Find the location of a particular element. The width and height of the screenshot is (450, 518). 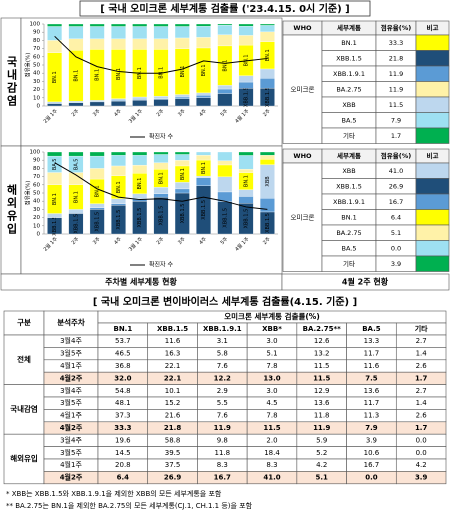

cell-value: 1.7 is located at coordinates (421, 378).